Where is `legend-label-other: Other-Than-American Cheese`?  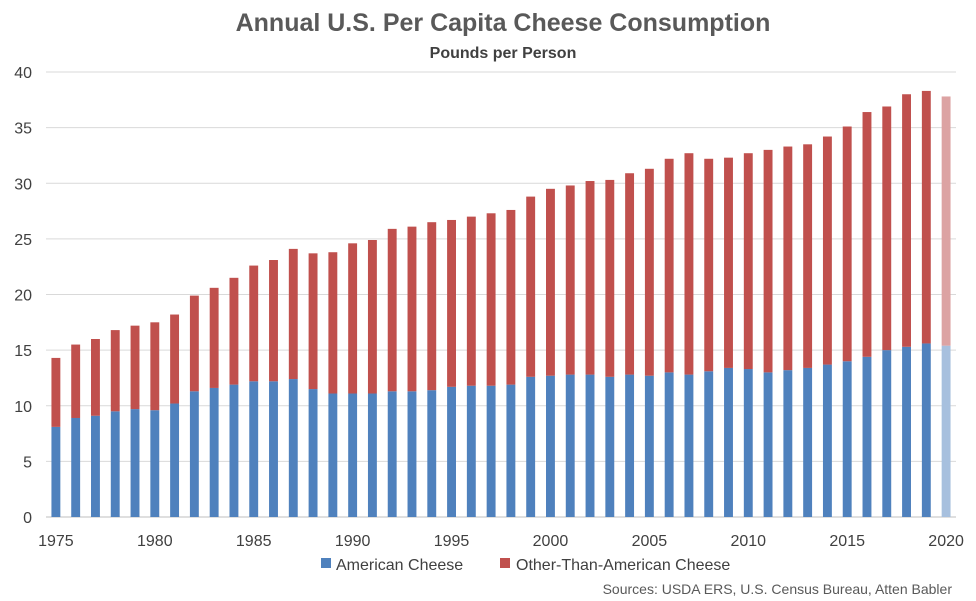
legend-label-other: Other-Than-American Cheese is located at coordinates (623, 565).